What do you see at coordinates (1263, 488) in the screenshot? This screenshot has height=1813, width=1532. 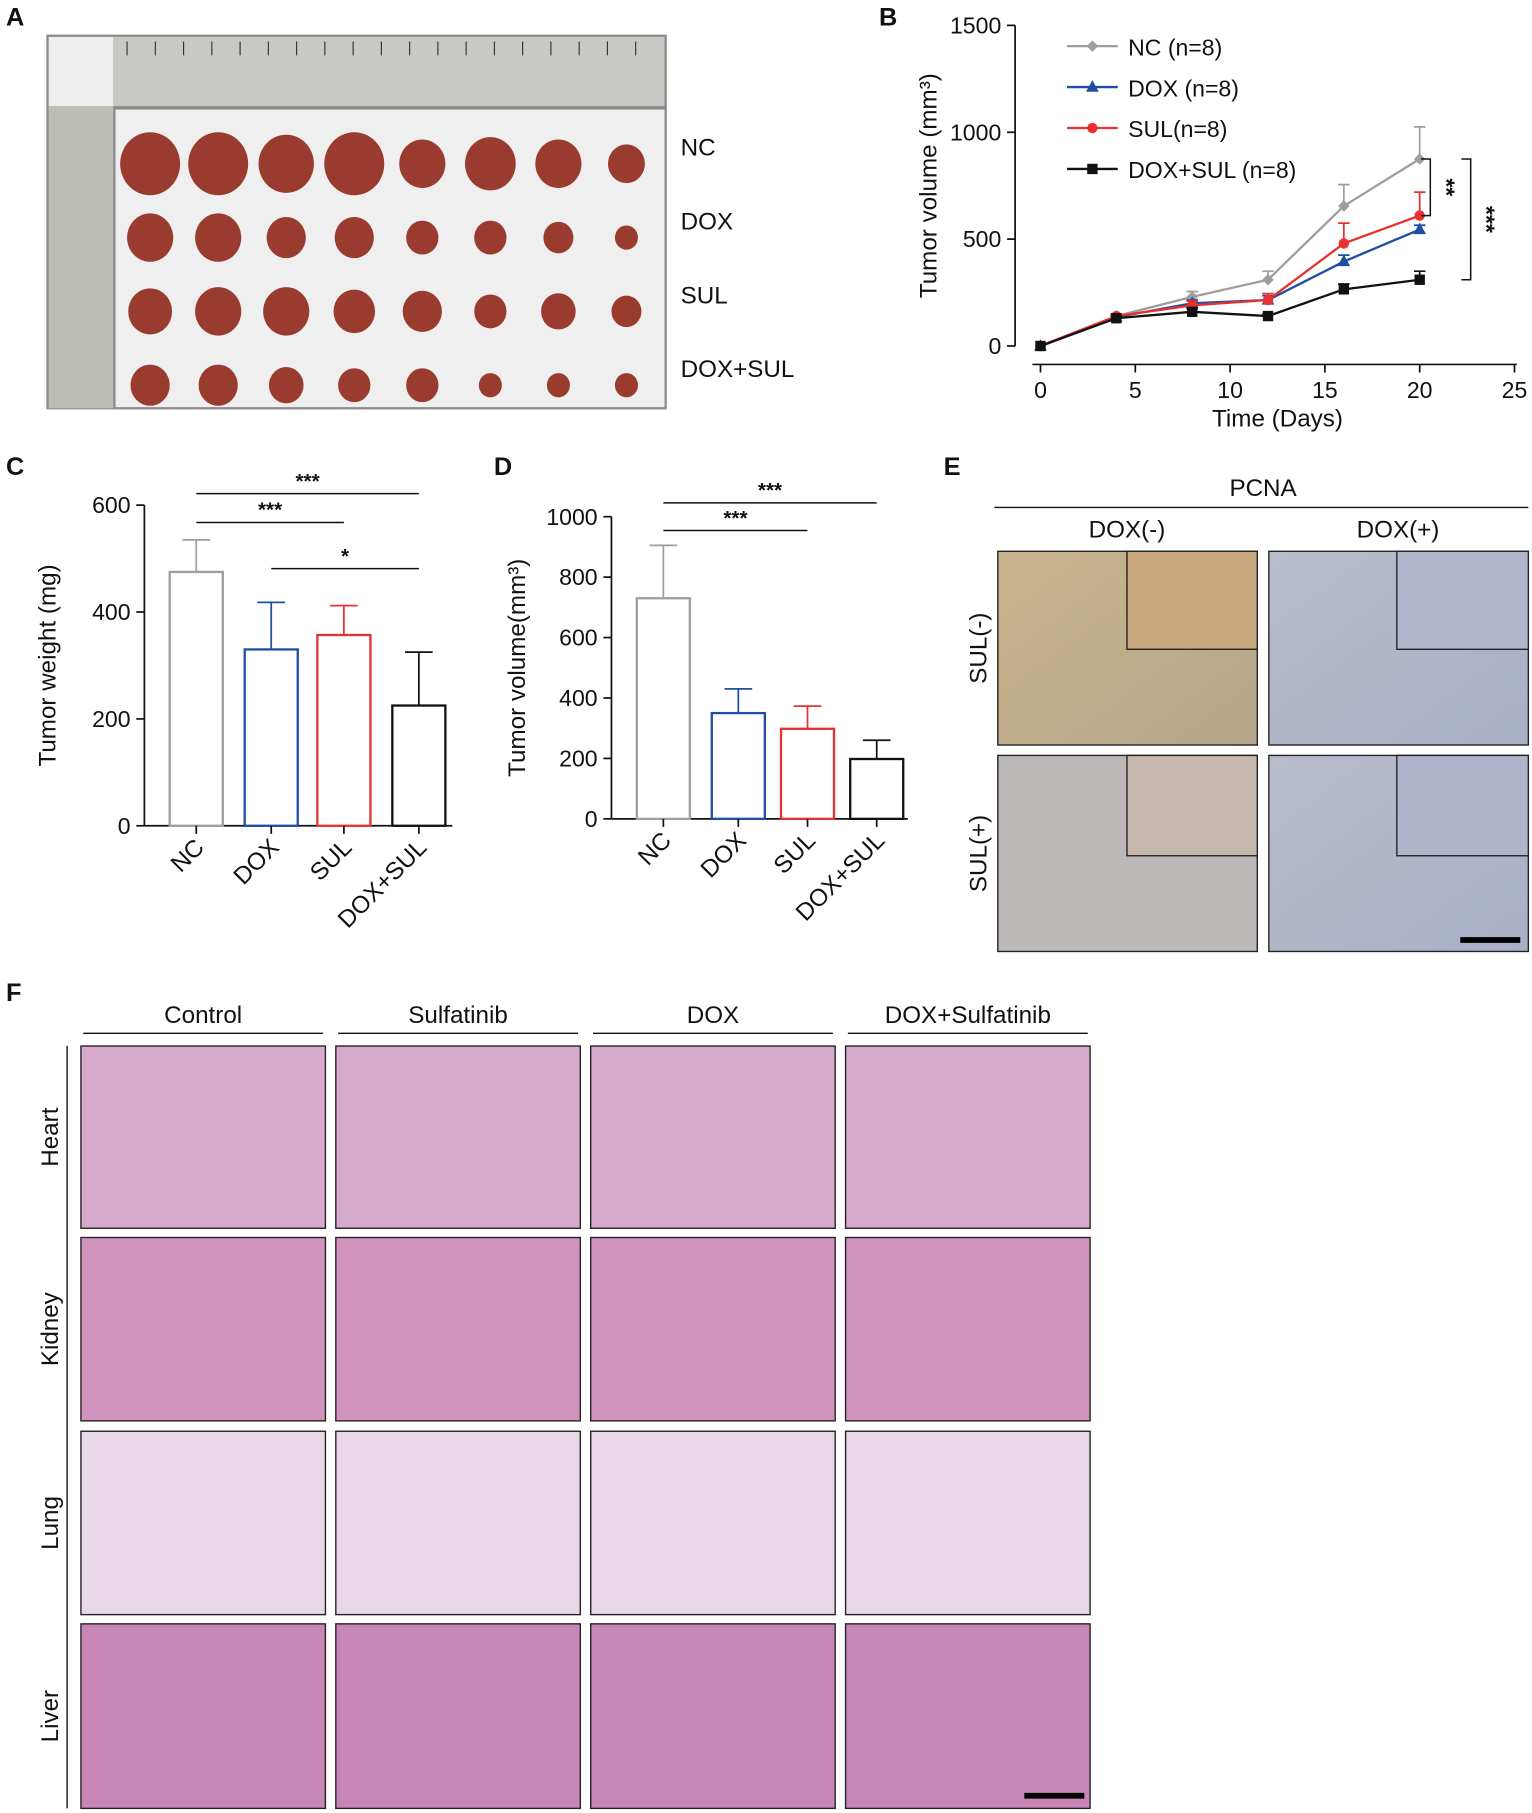 I see `panel-title: PCNA` at bounding box center [1263, 488].